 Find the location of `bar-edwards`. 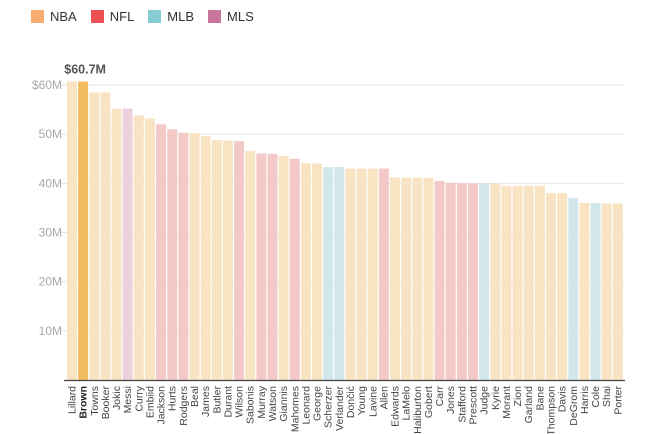

bar-edwards is located at coordinates (395, 278).